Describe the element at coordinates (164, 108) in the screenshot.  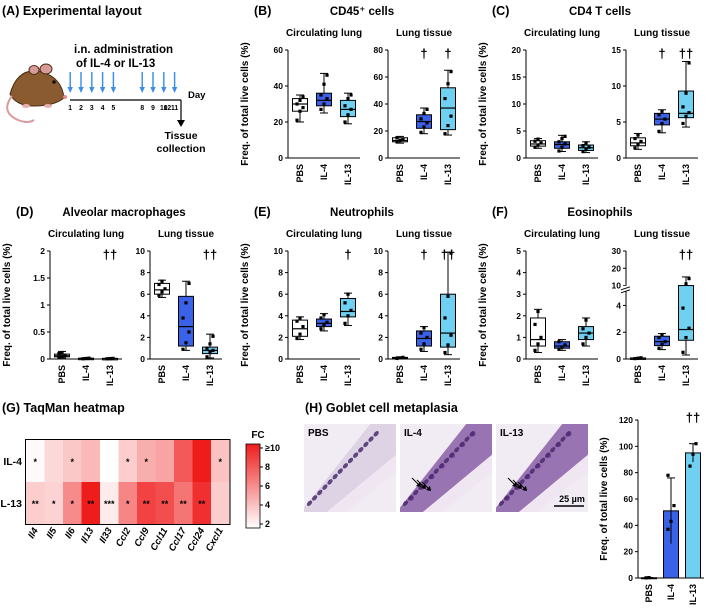
I see `day-tick-label: 10` at that location.